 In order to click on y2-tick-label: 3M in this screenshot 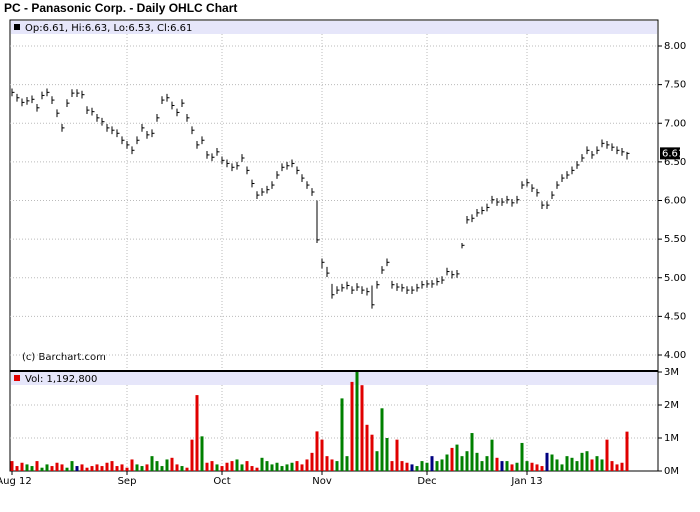, I will do `click(671, 372)`.